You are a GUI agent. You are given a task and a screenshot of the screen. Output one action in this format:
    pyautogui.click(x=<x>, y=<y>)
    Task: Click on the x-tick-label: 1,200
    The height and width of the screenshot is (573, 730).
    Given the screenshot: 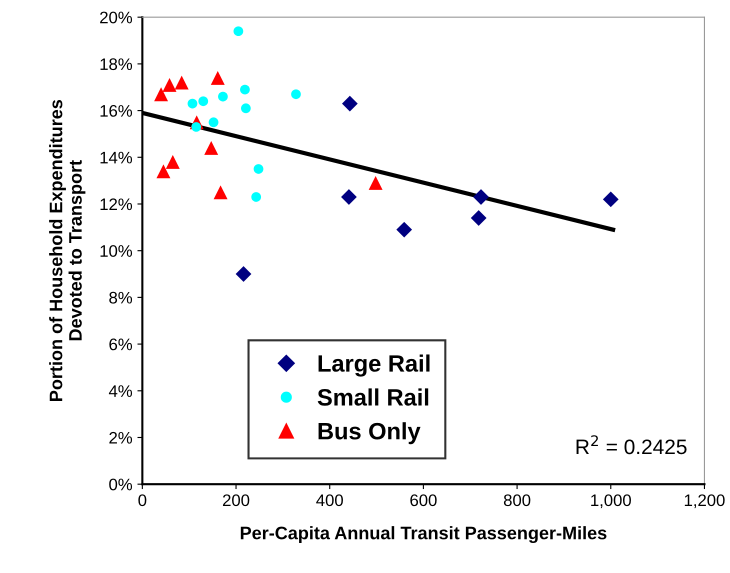 What is the action you would take?
    pyautogui.click(x=704, y=501)
    